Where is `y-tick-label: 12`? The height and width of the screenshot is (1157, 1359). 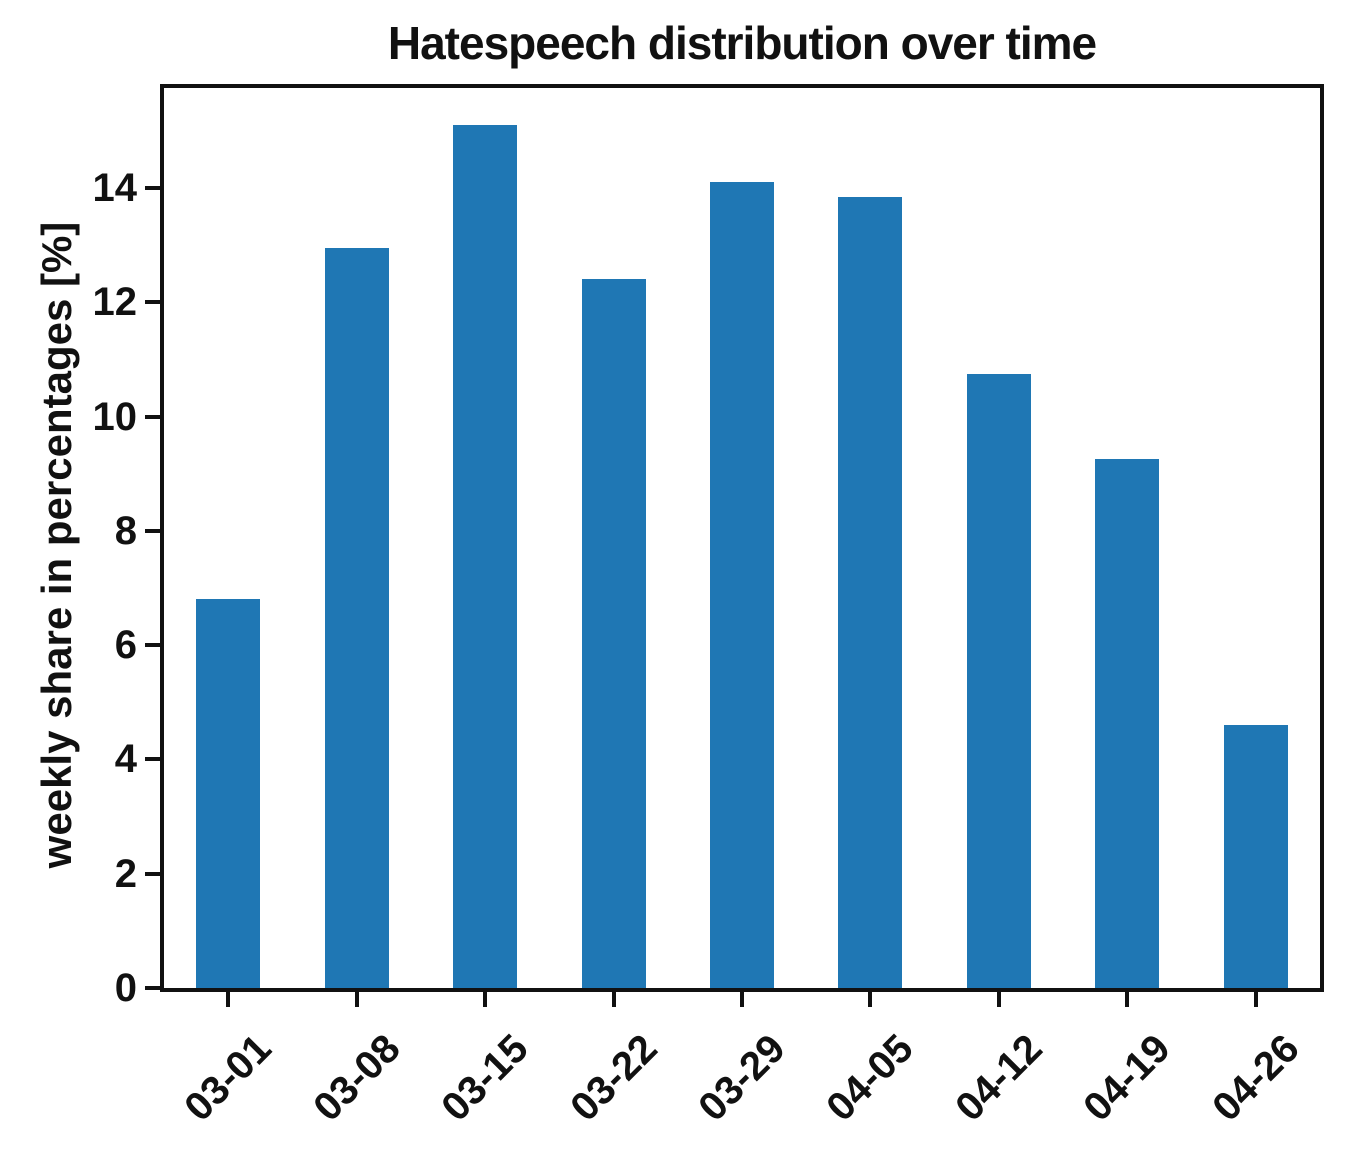
y-tick-label: 12 is located at coordinates (115, 302).